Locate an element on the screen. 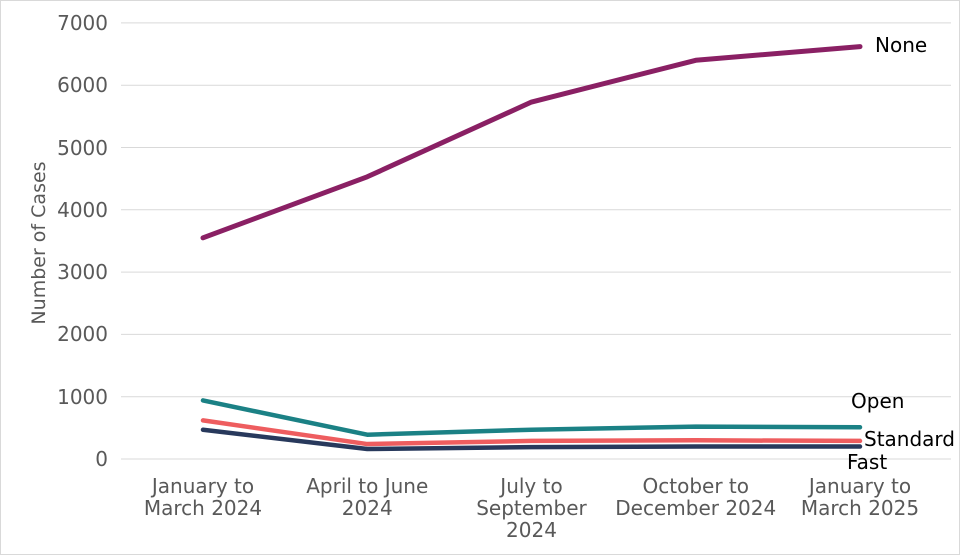  x-tick-label: January to March 2024 is located at coordinates (203, 497).